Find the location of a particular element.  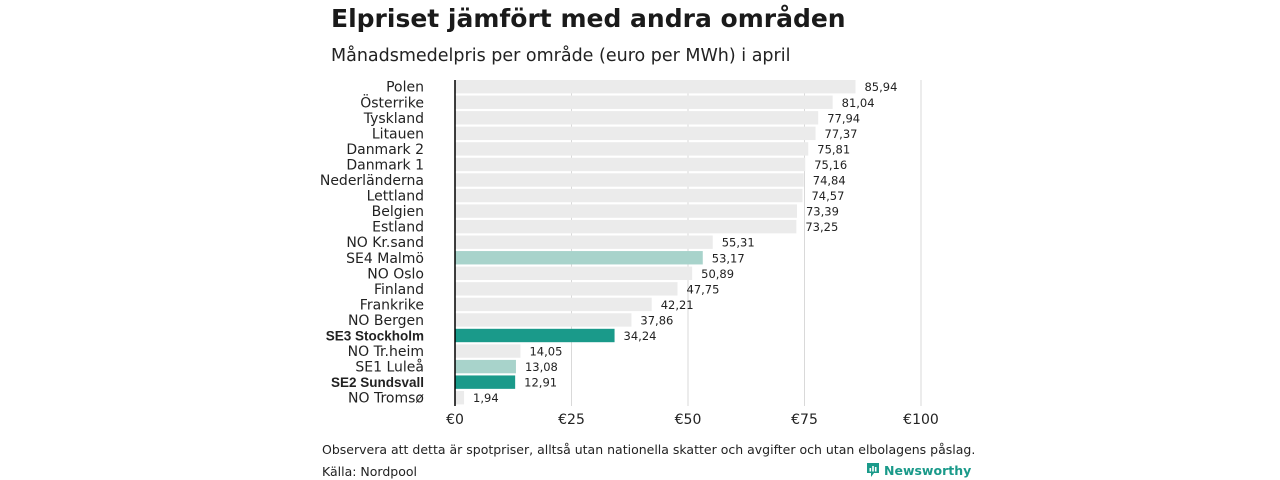

category-label: Österrike is located at coordinates (392, 102).